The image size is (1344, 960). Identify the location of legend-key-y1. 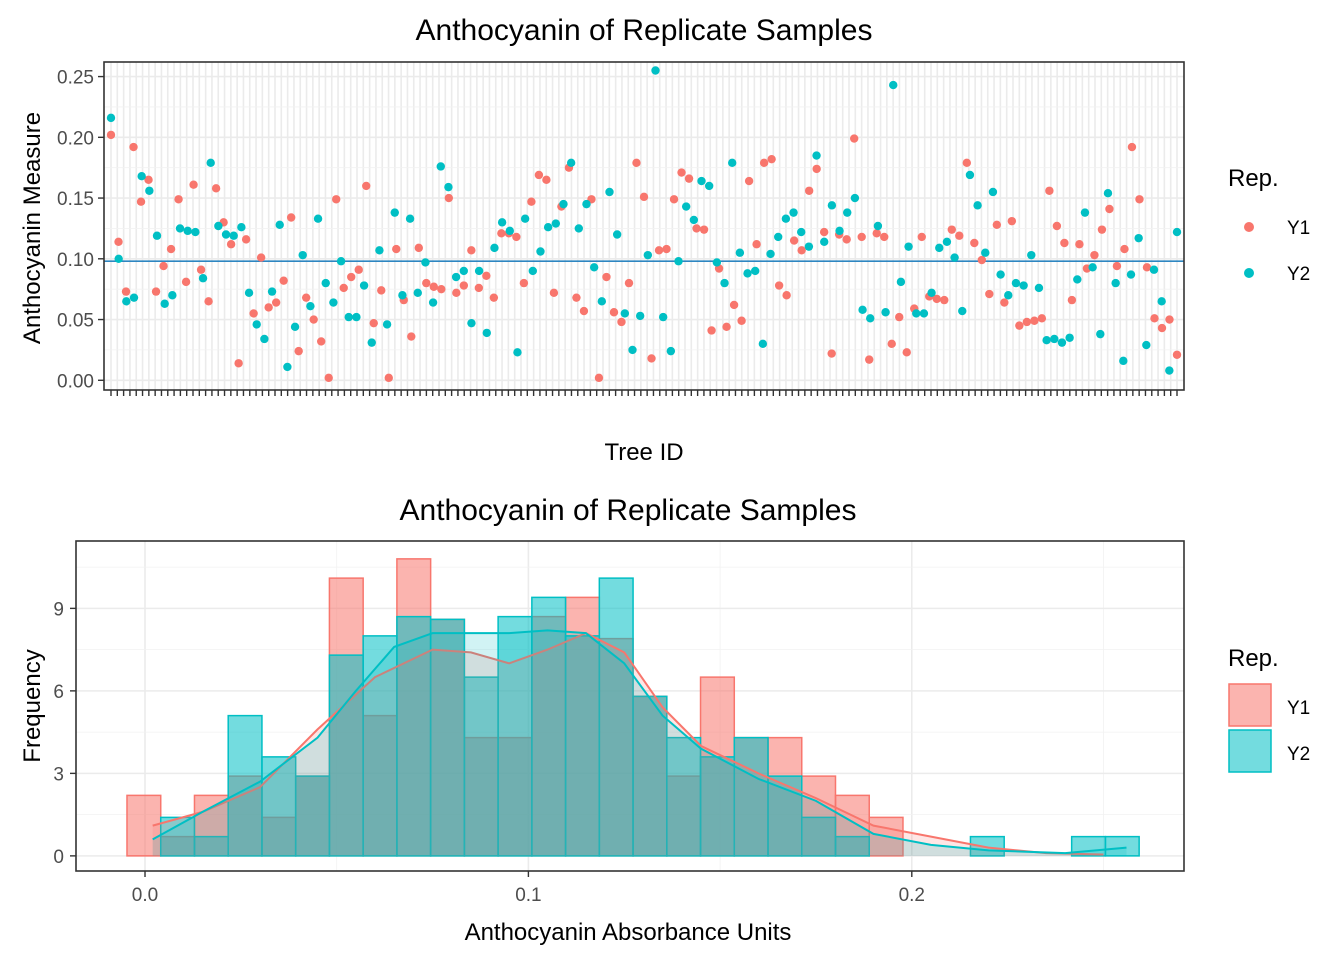
(1250, 705).